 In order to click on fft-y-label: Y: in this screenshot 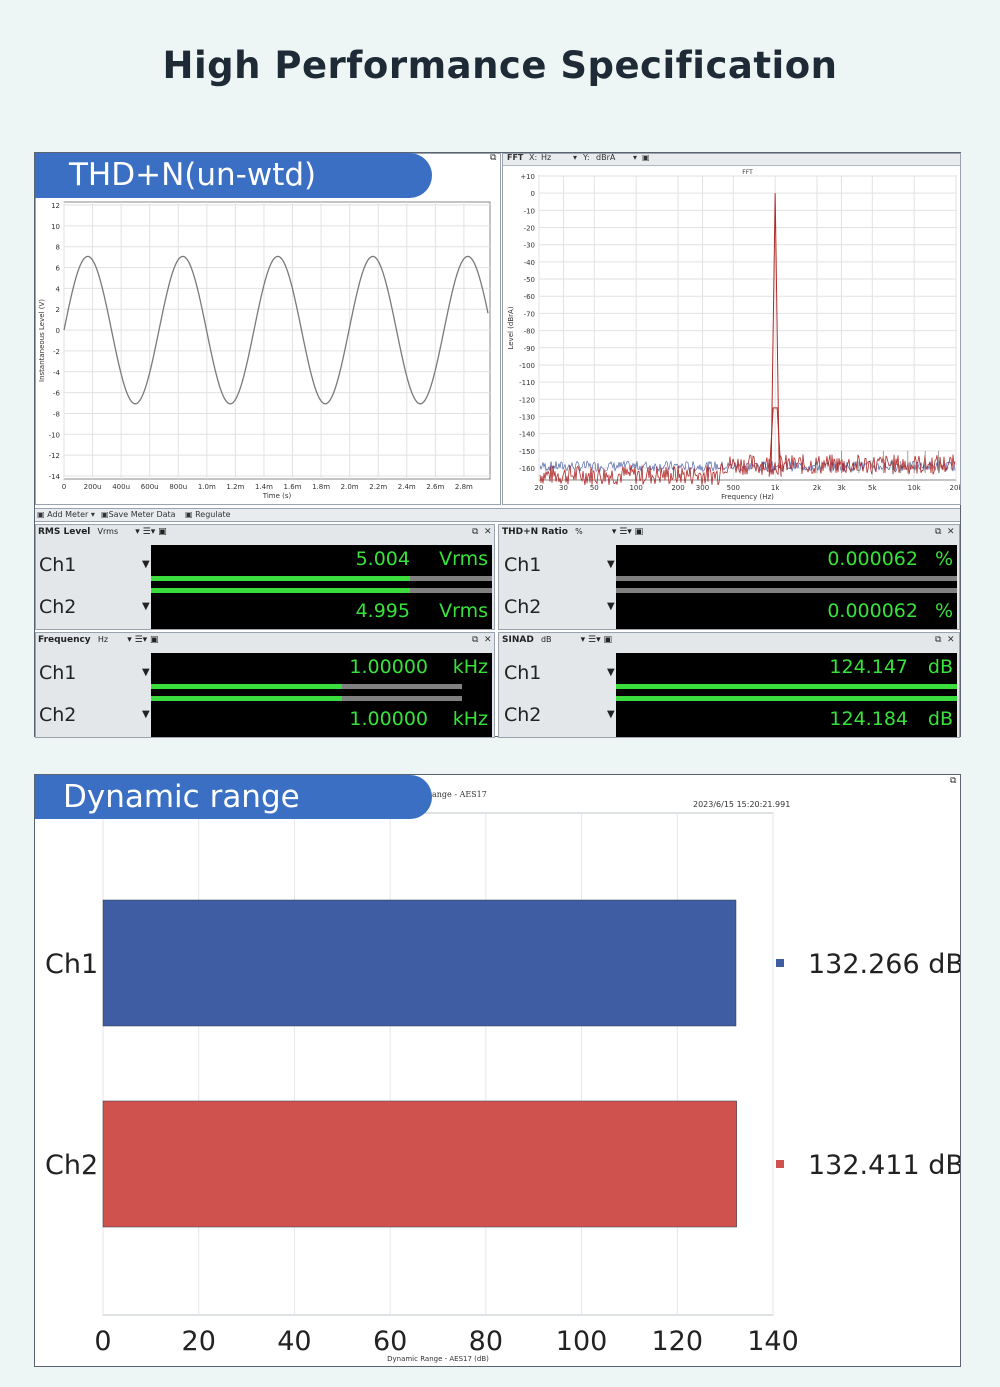, I will do `click(586, 157)`.